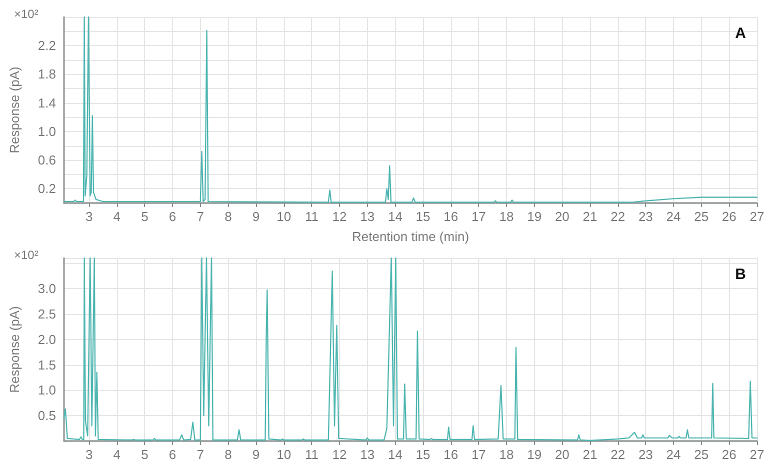  I want to click on y-tick-label: 2.5, so click(47, 314).